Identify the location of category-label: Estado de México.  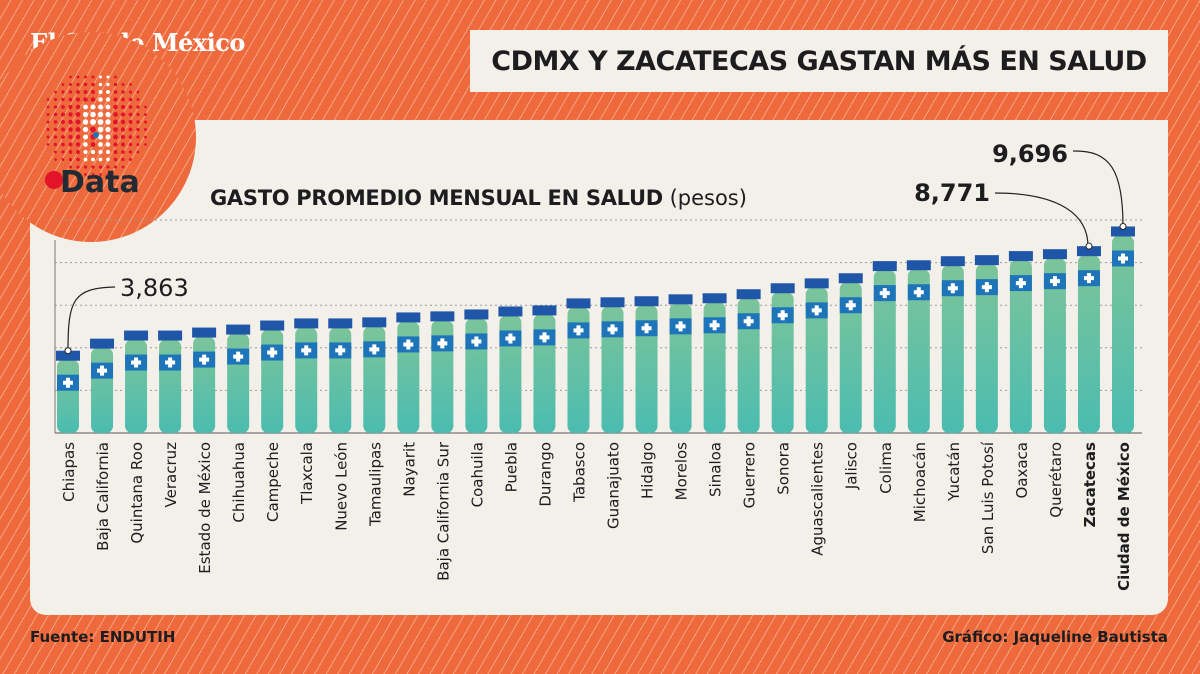
(205, 508).